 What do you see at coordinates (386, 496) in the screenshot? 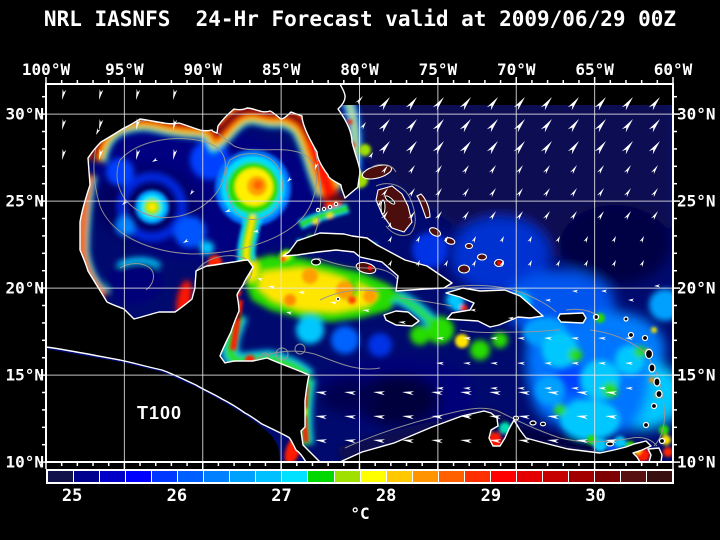
I see `colorbar-tick-label: 28` at bounding box center [386, 496].